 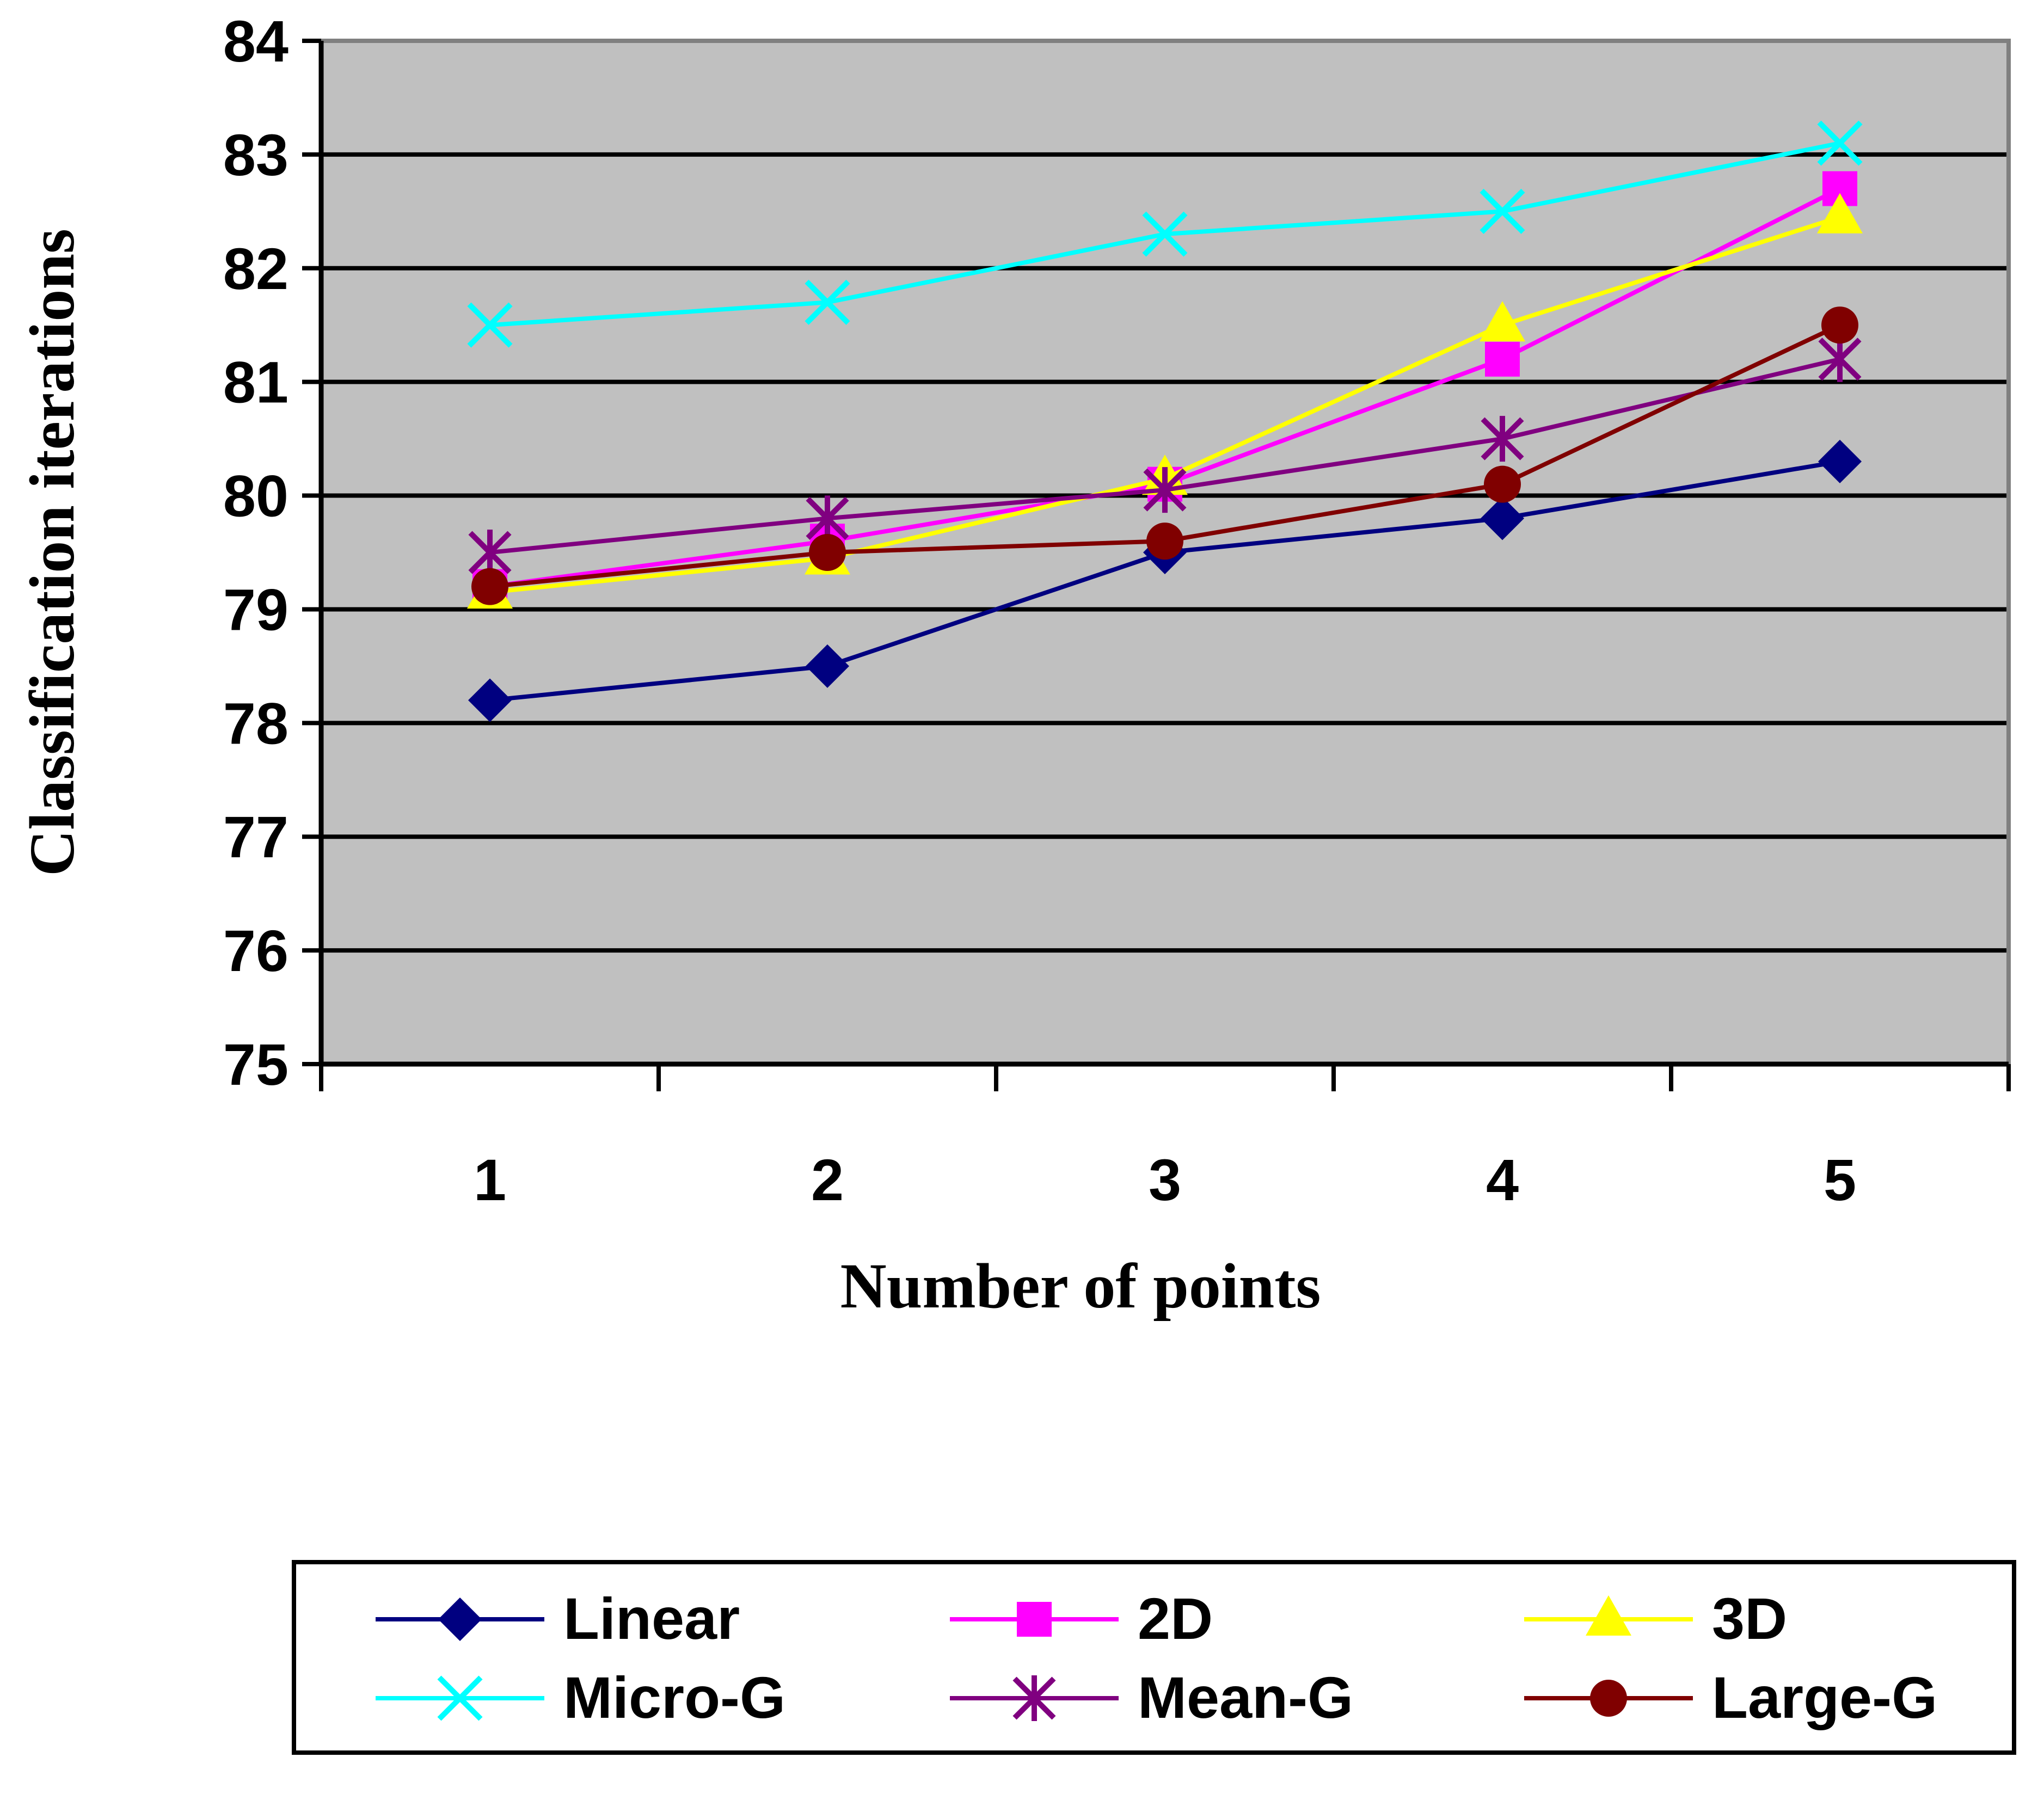 I want to click on legend-entry: 3D, so click(x=1655, y=1618).